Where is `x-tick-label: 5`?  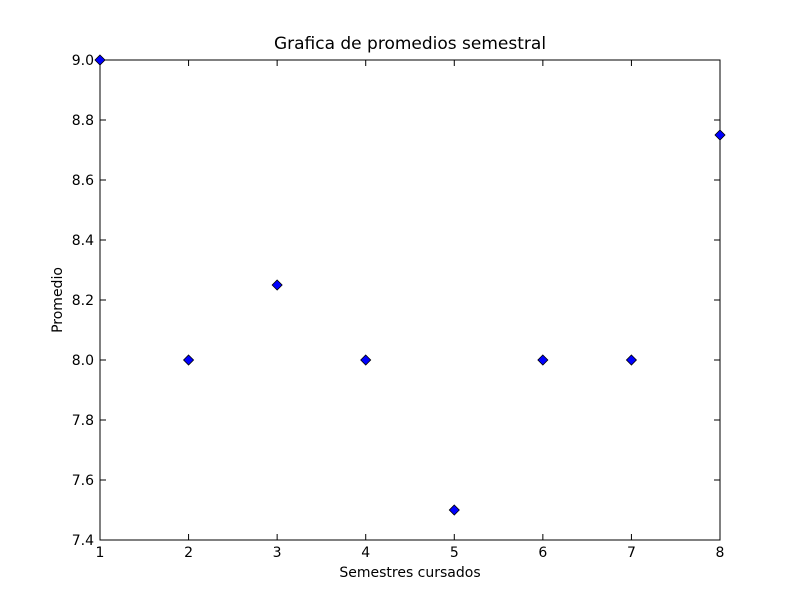
x-tick-label: 5 is located at coordinates (454, 553).